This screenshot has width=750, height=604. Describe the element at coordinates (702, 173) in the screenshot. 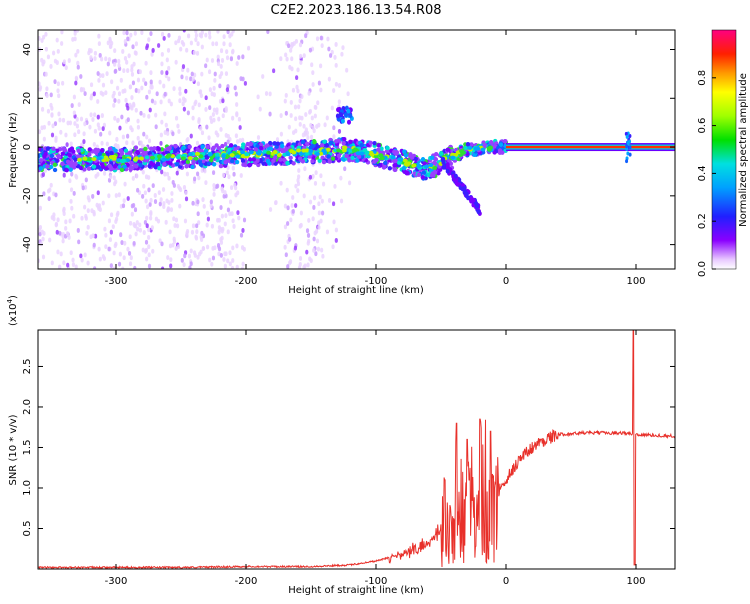

I see `colorbar-tick-label: 0.4` at that location.